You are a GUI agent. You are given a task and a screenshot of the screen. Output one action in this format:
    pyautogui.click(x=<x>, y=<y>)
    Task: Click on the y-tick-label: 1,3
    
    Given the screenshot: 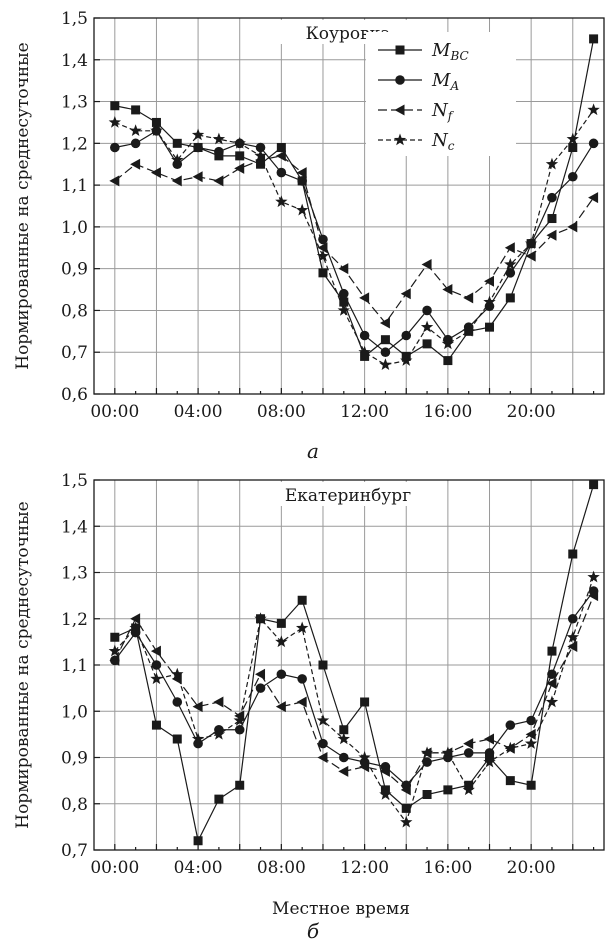 What is the action you would take?
    pyautogui.click(x=74, y=103)
    